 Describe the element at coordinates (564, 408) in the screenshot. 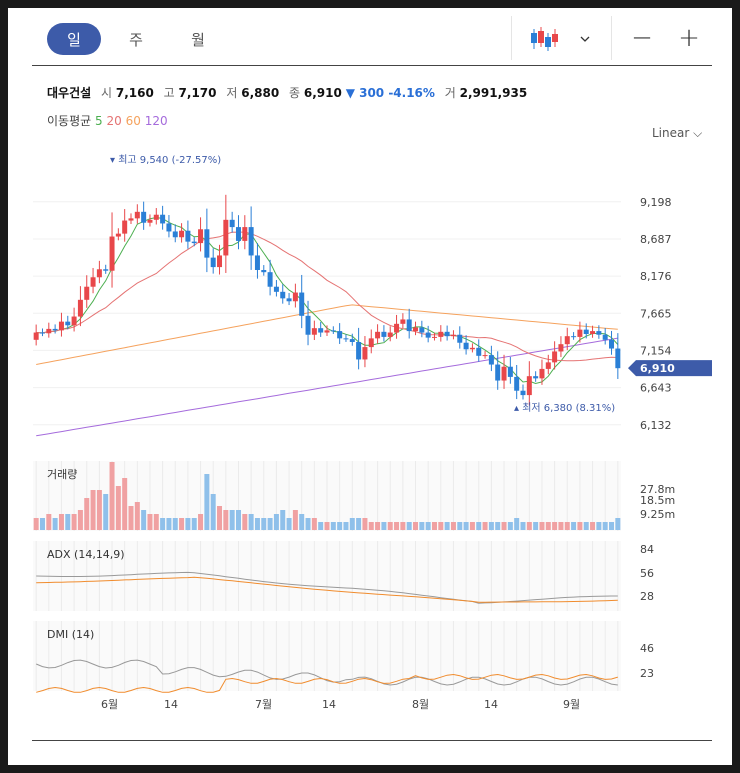

I see `low-marker: ▴ 최저 6,380 (8.31%)` at that location.